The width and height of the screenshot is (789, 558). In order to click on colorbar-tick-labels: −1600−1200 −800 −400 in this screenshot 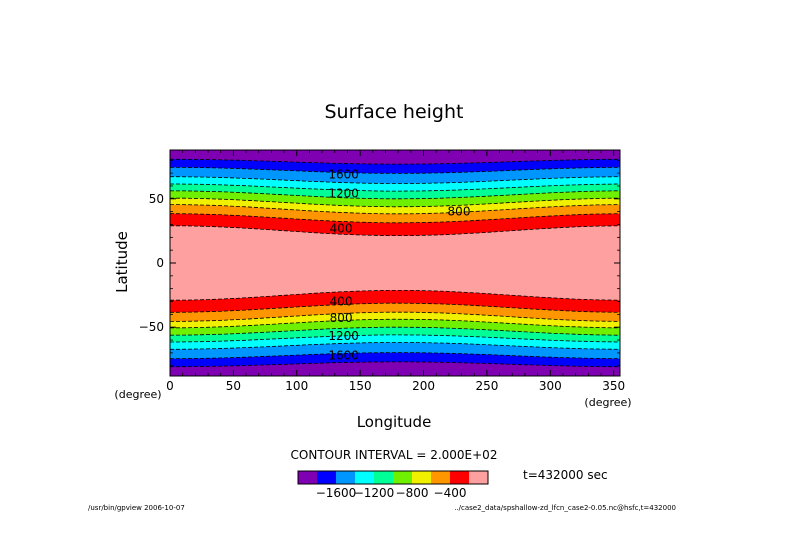, I will do `click(391, 493)`.